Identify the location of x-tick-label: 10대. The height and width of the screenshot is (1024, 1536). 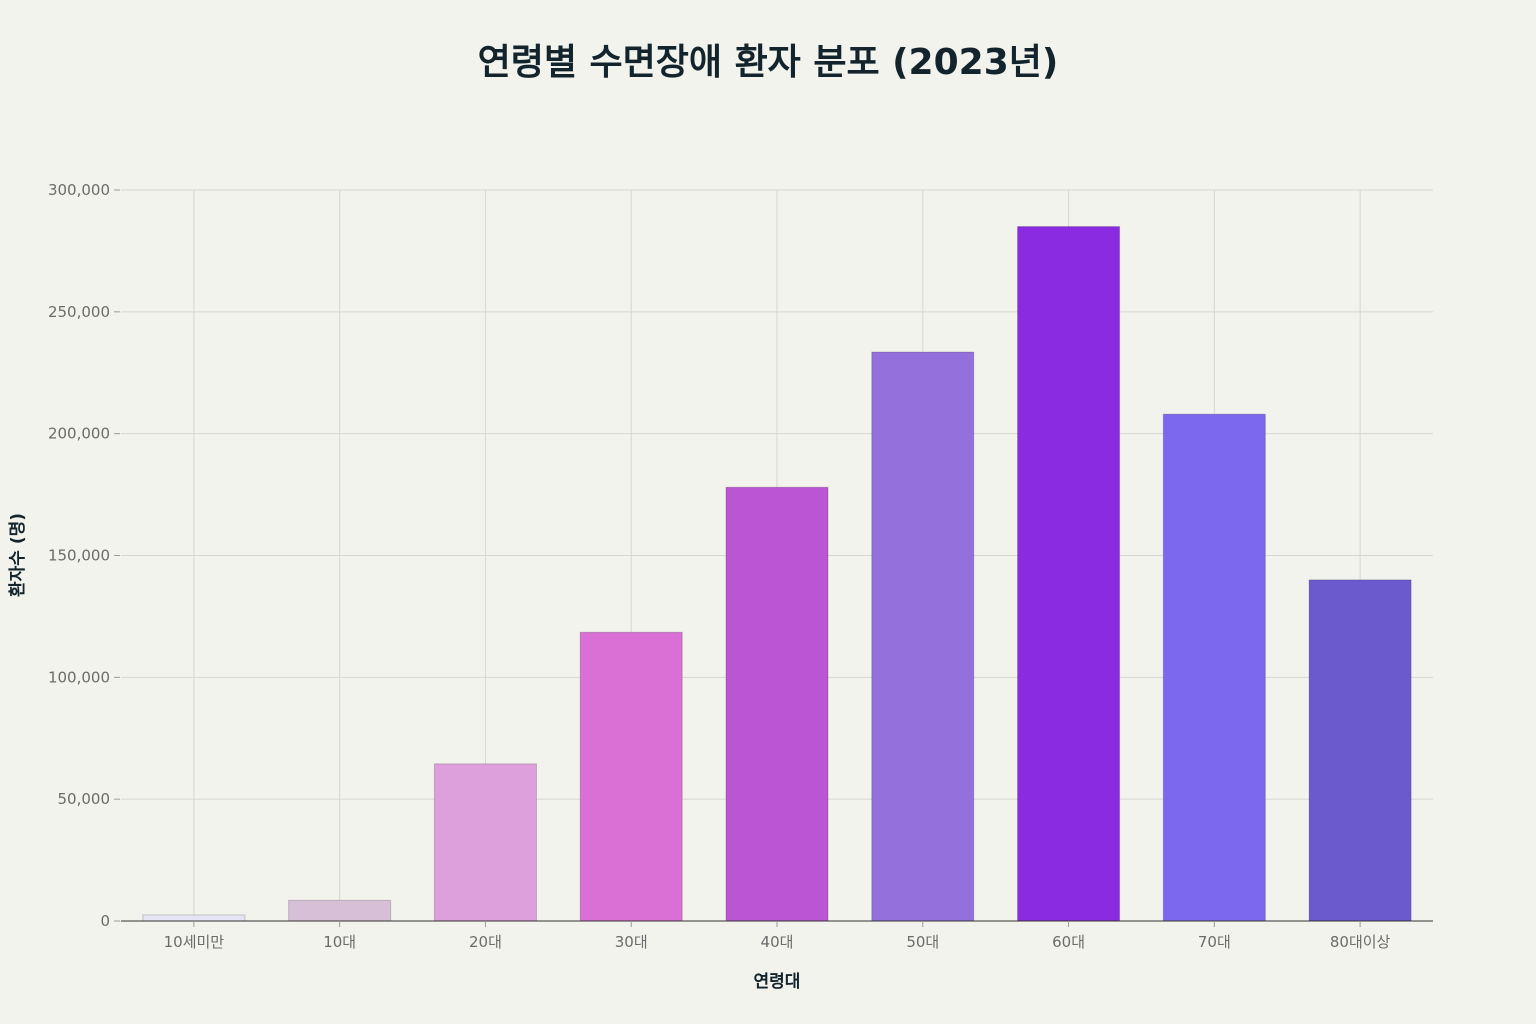
(339, 942).